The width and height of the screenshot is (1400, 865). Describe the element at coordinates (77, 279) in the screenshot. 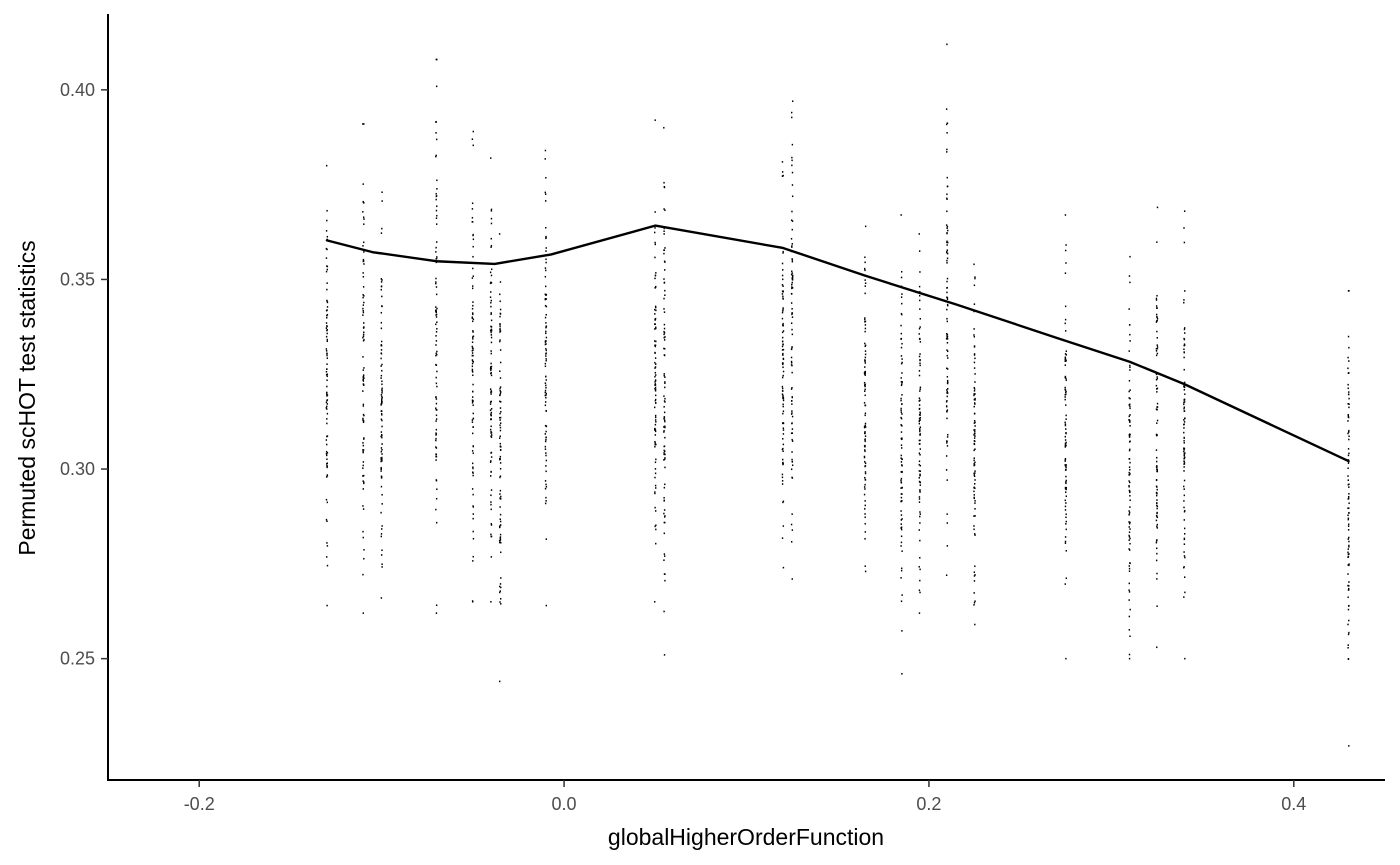

I see `y-tick-label: 0.35` at that location.